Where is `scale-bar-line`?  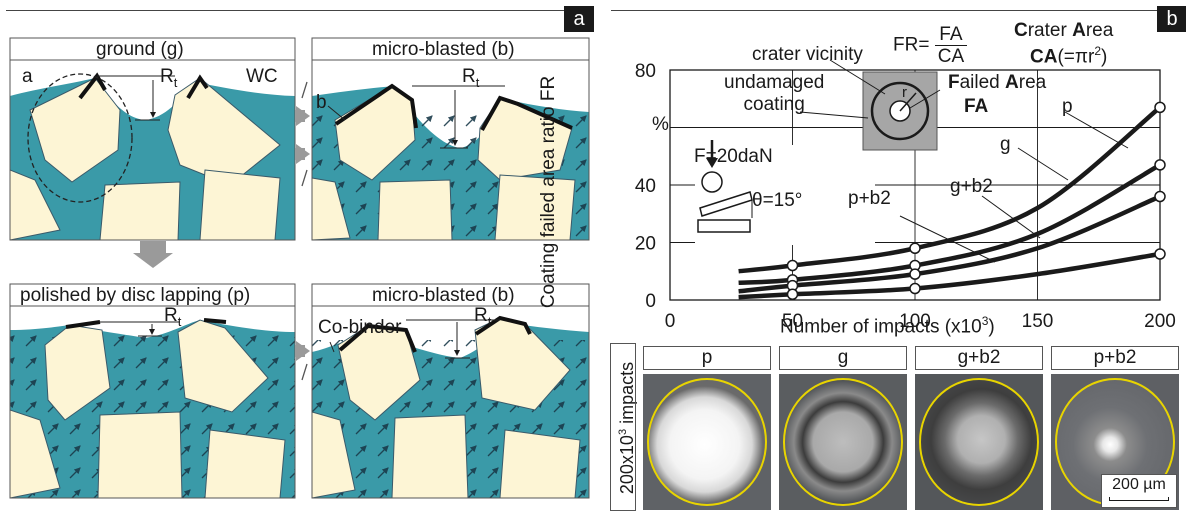 scale-bar-line is located at coordinates (1139, 499).